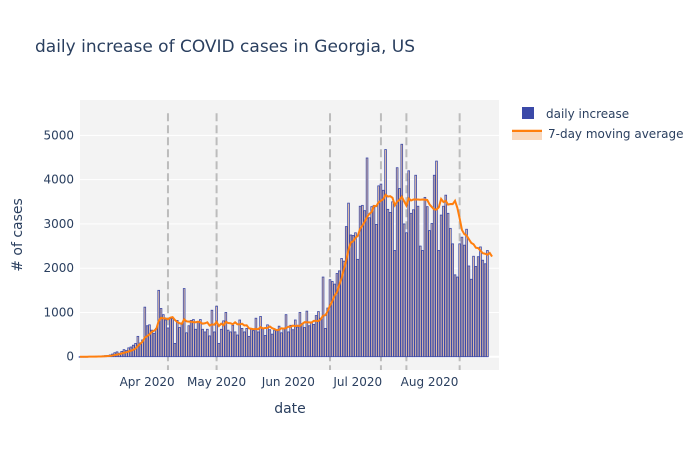 This screenshot has height=450, width=700. What do you see at coordinates (575, 114) in the screenshot?
I see `legend-item-daily-increase: daily increase` at bounding box center [575, 114].